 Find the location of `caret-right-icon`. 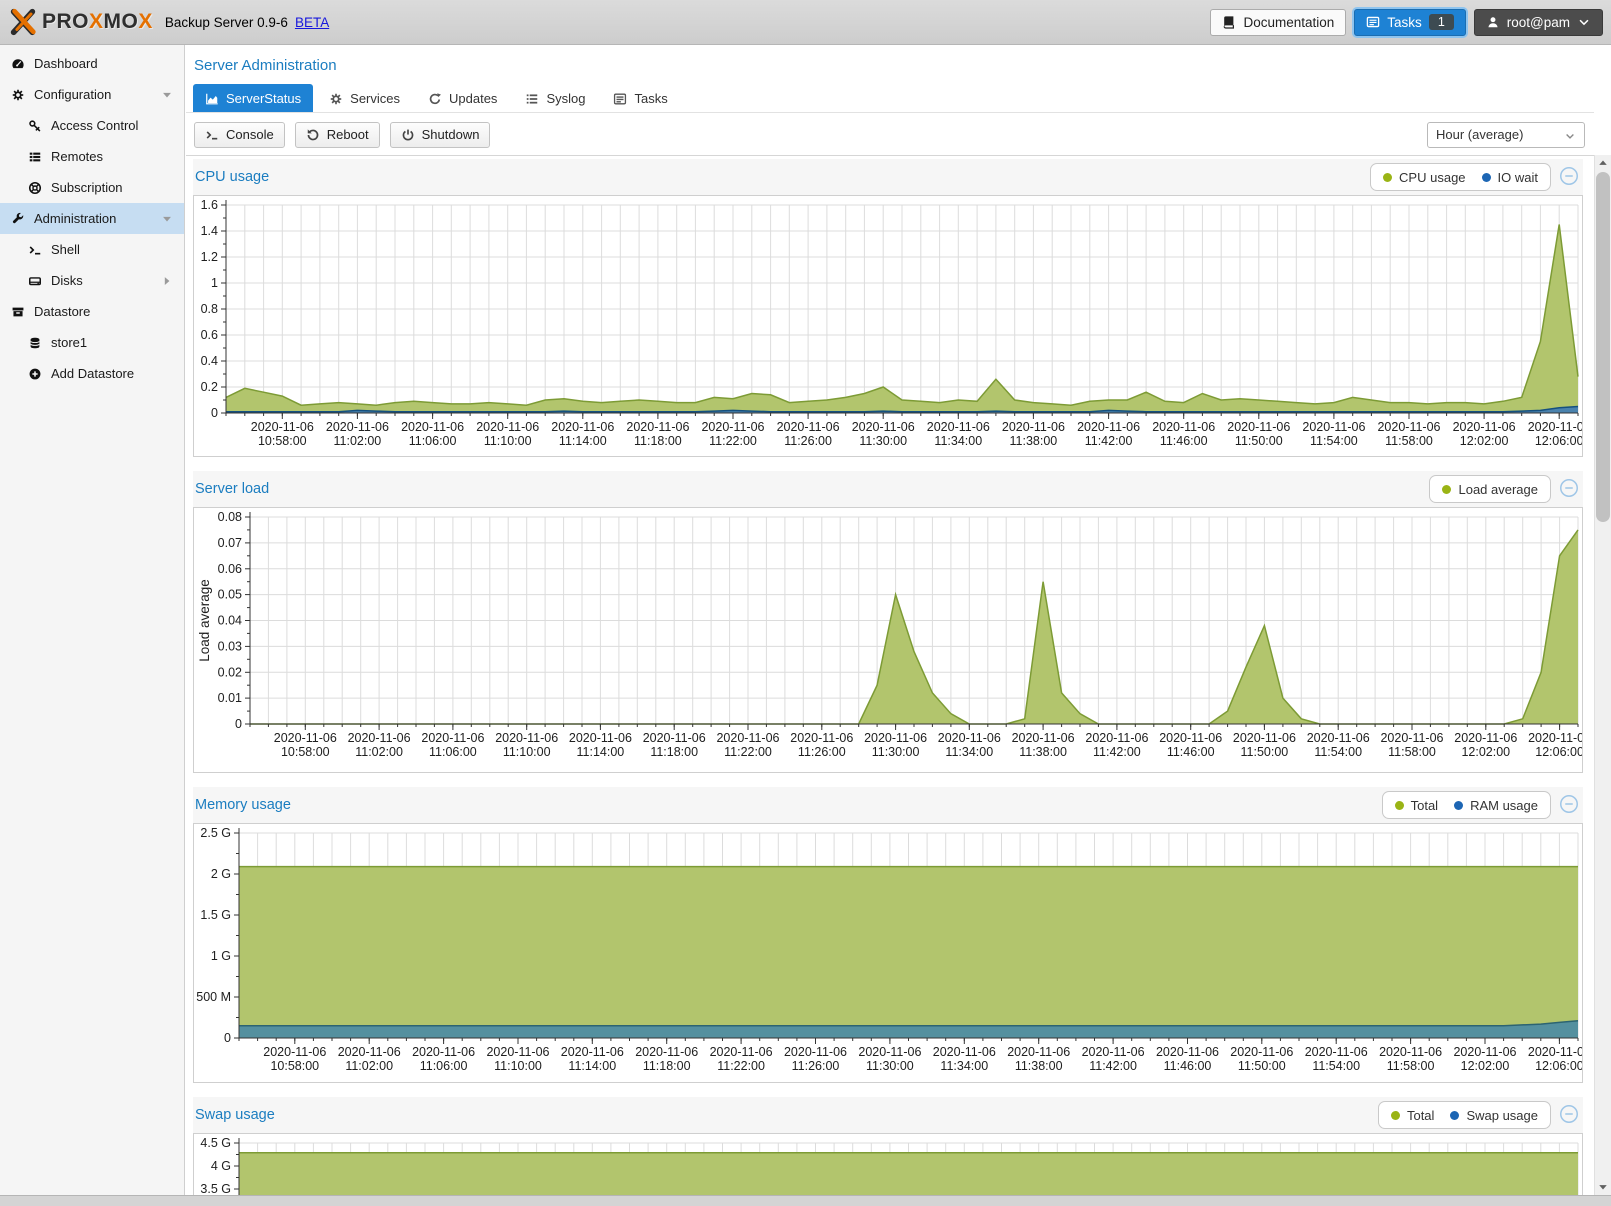

caret-right-icon is located at coordinates (166, 281).